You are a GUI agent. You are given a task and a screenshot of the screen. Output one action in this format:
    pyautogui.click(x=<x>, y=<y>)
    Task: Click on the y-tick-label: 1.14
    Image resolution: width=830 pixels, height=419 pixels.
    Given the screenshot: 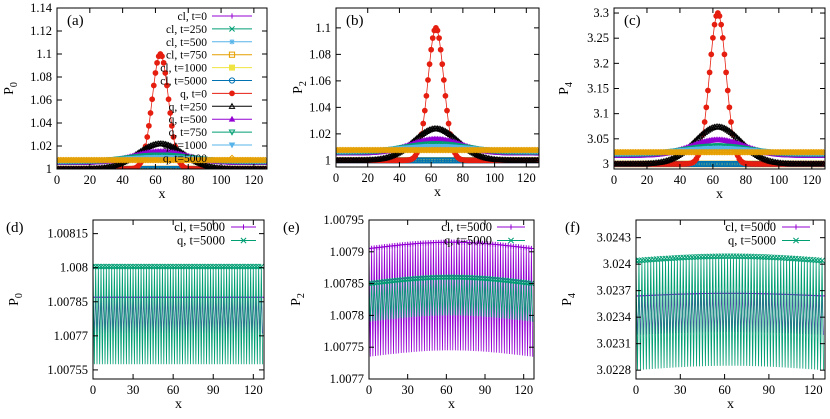 What is the action you would take?
    pyautogui.click(x=41, y=8)
    